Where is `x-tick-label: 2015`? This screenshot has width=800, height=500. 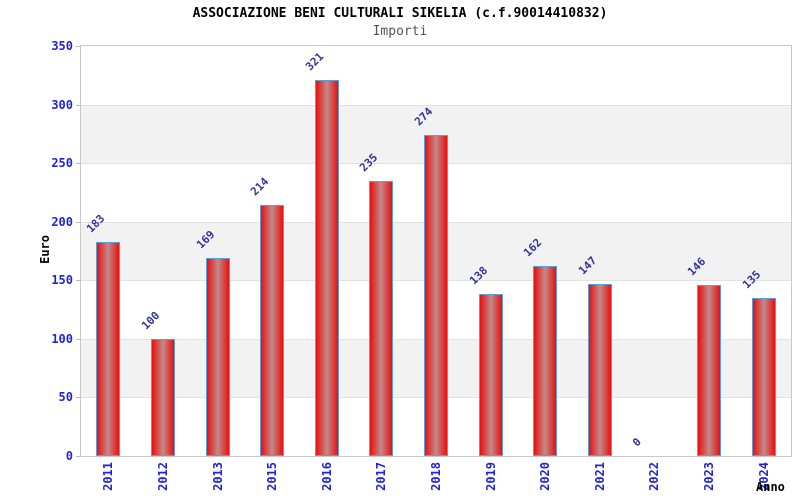 x-tick-label: 2015 is located at coordinates (272, 476).